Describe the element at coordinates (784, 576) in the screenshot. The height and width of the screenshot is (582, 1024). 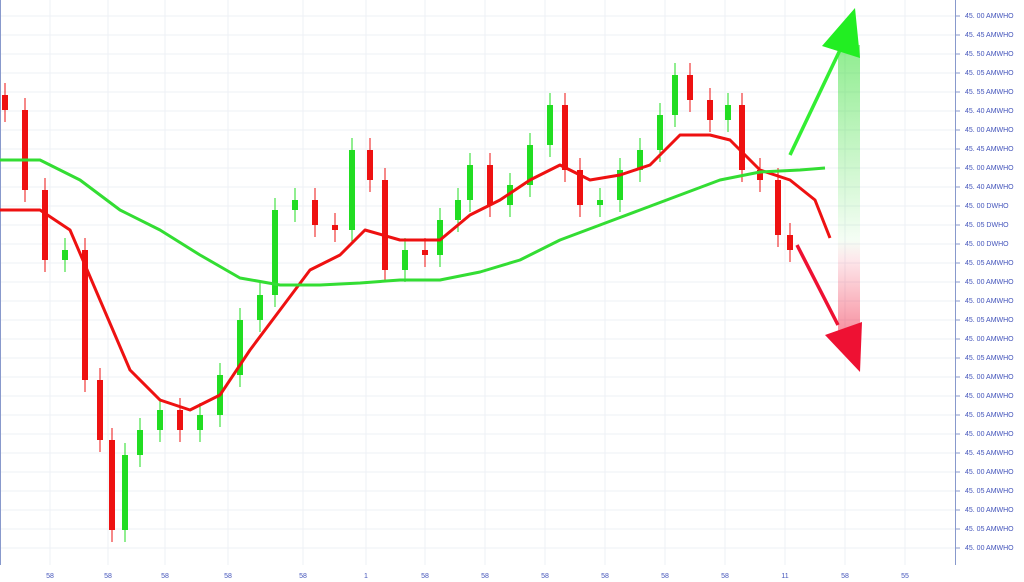
I see `x-tick-label: 11` at that location.